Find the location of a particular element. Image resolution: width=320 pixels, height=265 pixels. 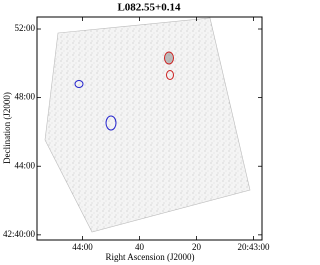

x-tick-label: 44:00 is located at coordinates (82, 247).